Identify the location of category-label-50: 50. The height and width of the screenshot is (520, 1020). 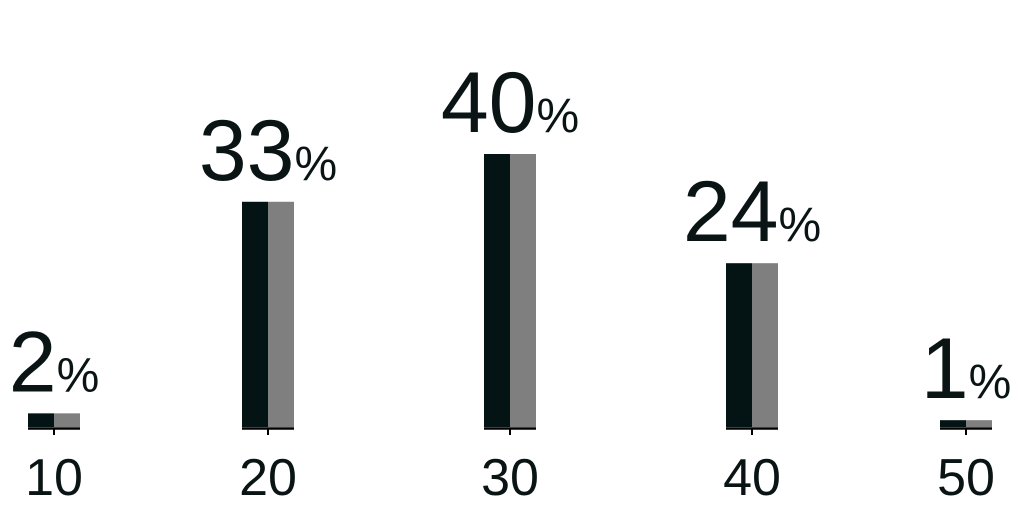
(966, 478).